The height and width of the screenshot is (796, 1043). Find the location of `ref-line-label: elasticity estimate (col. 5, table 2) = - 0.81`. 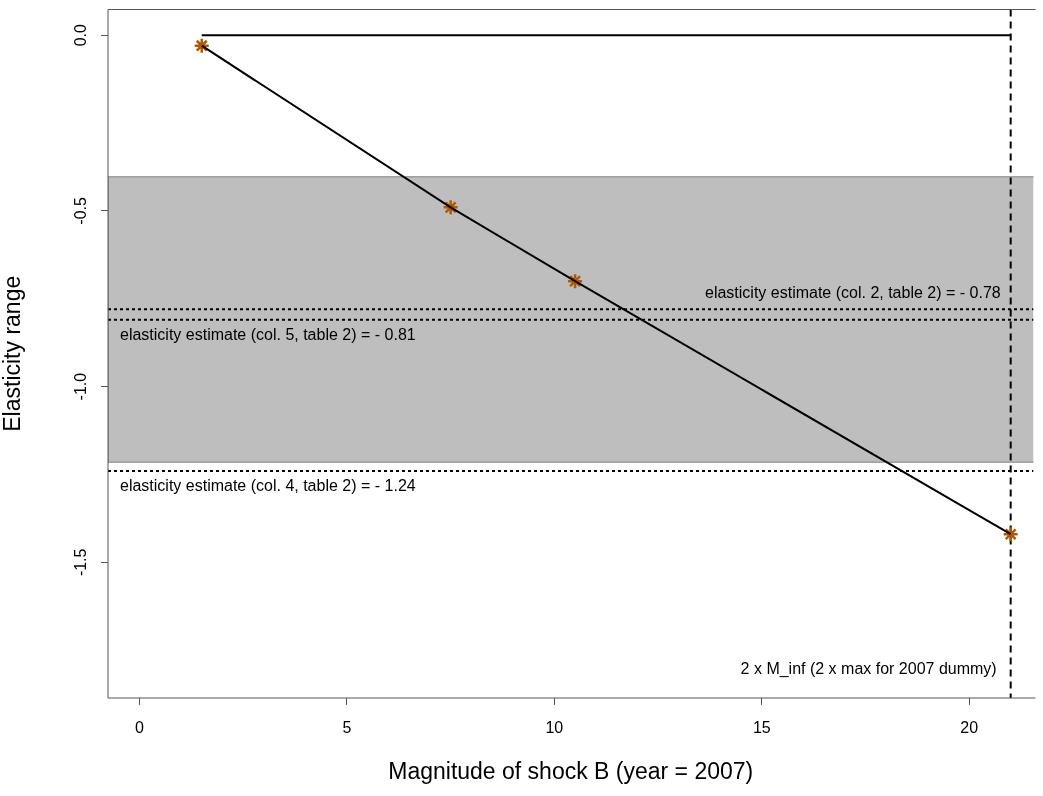

ref-line-label: elasticity estimate (col. 5, table 2) = - 0.81 is located at coordinates (268, 335).